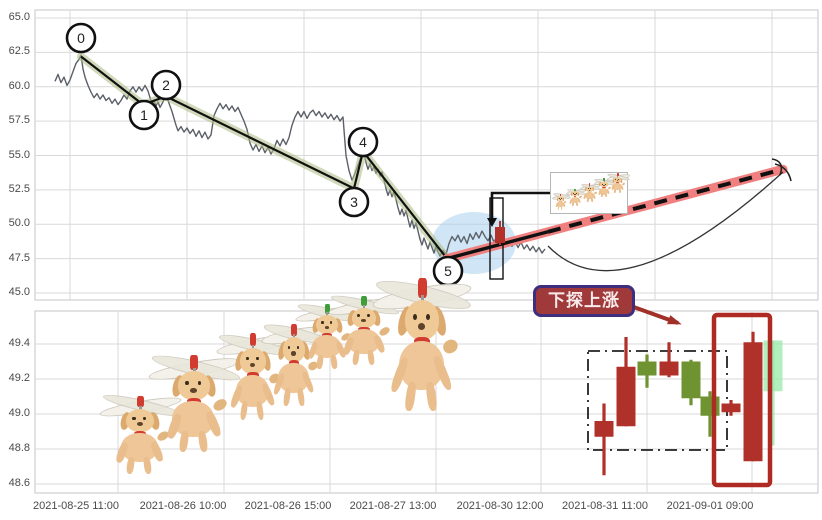 The height and width of the screenshot is (520, 822). I want to click on dip-then-rise-label: 下探上涨, so click(584, 301).